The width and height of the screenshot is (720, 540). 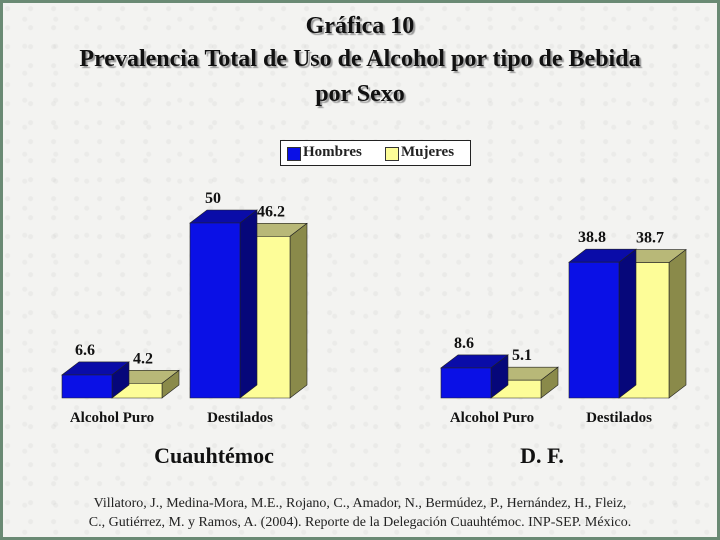 What do you see at coordinates (619, 418) in the screenshot?
I see `category-label-destilados-df: Destilados` at bounding box center [619, 418].